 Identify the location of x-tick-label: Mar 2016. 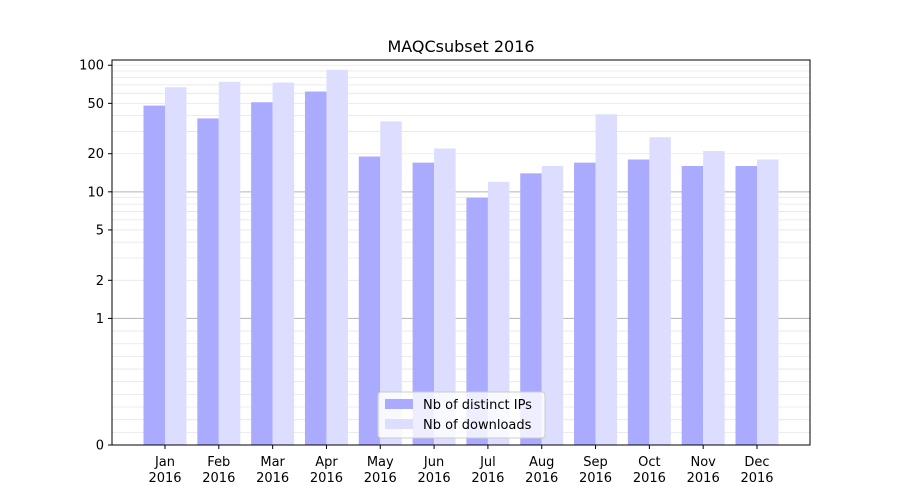
(272, 470).